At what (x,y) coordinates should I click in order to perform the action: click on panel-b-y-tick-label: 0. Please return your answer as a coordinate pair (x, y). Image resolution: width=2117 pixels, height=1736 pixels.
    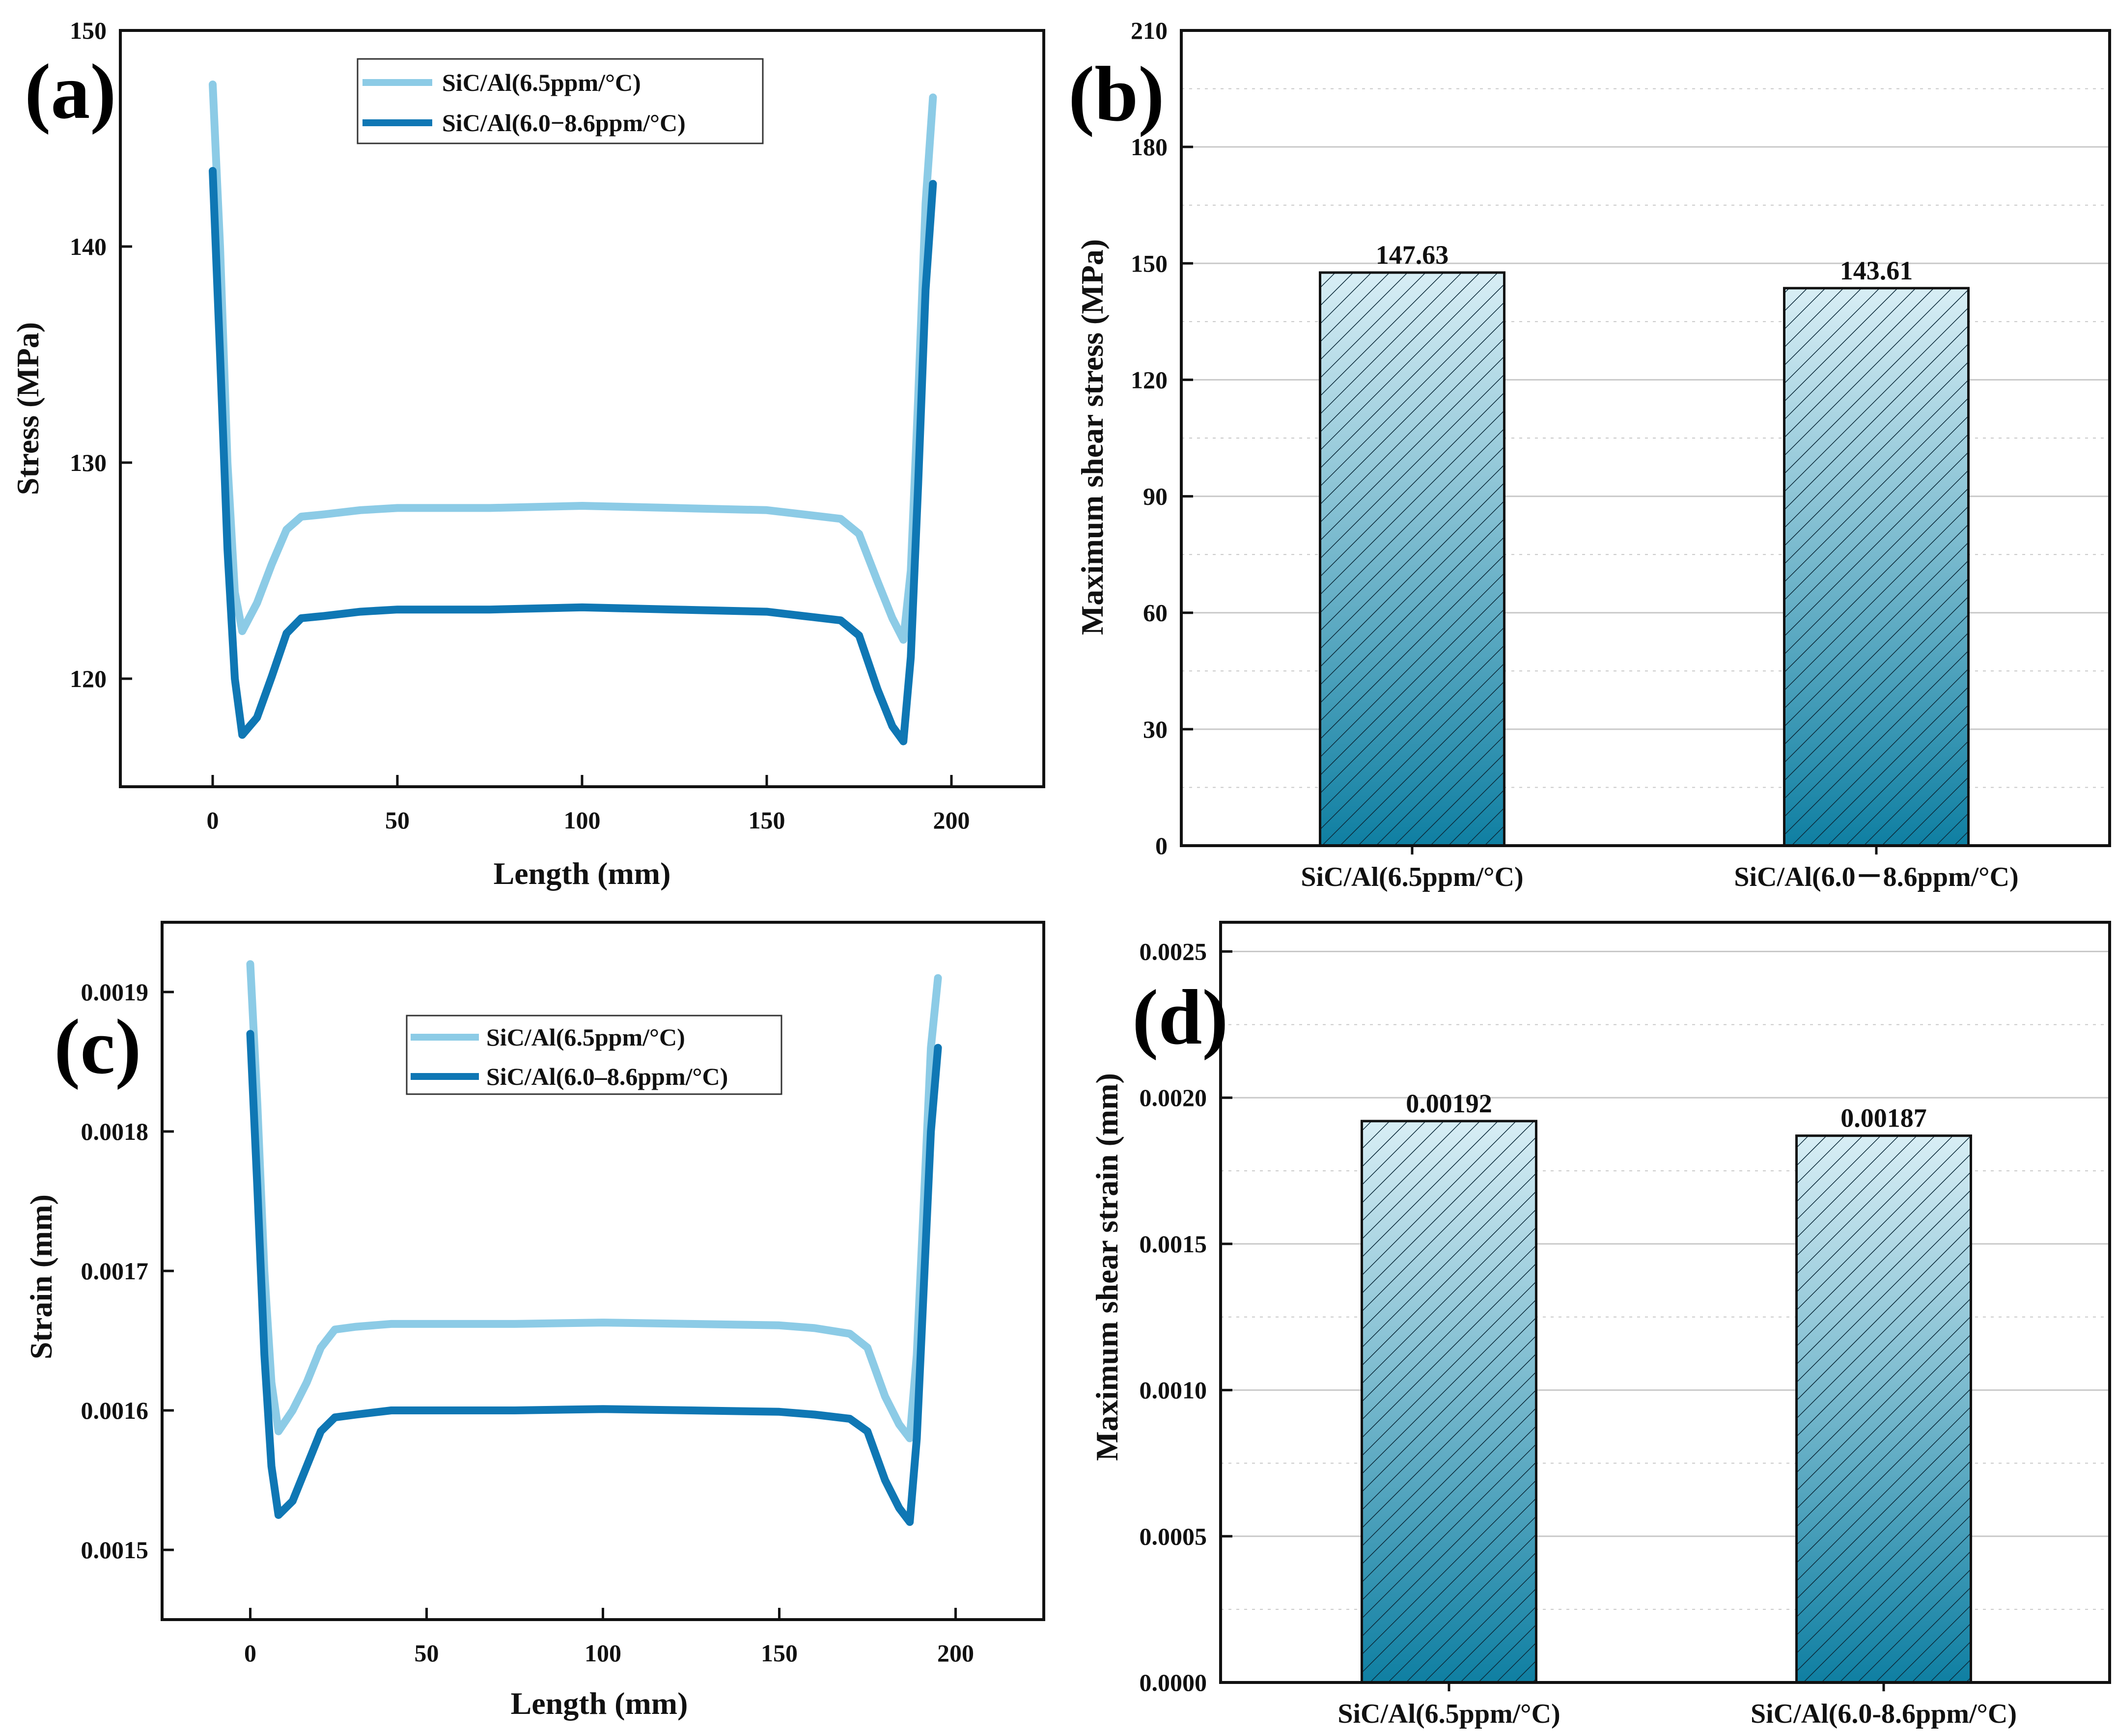
    Looking at the image, I should click on (1161, 845).